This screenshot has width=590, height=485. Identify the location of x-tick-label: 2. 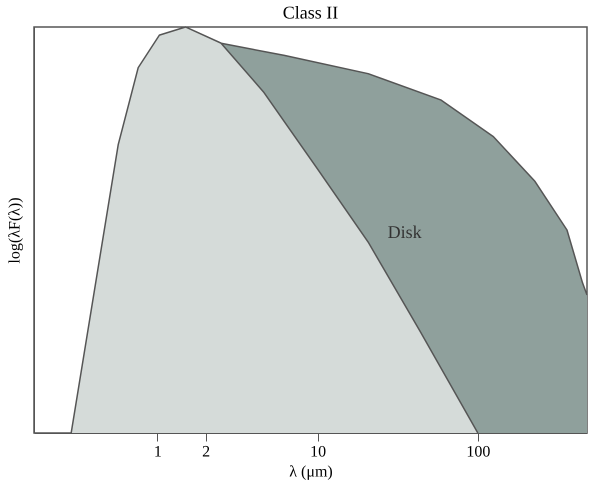
(206, 452).